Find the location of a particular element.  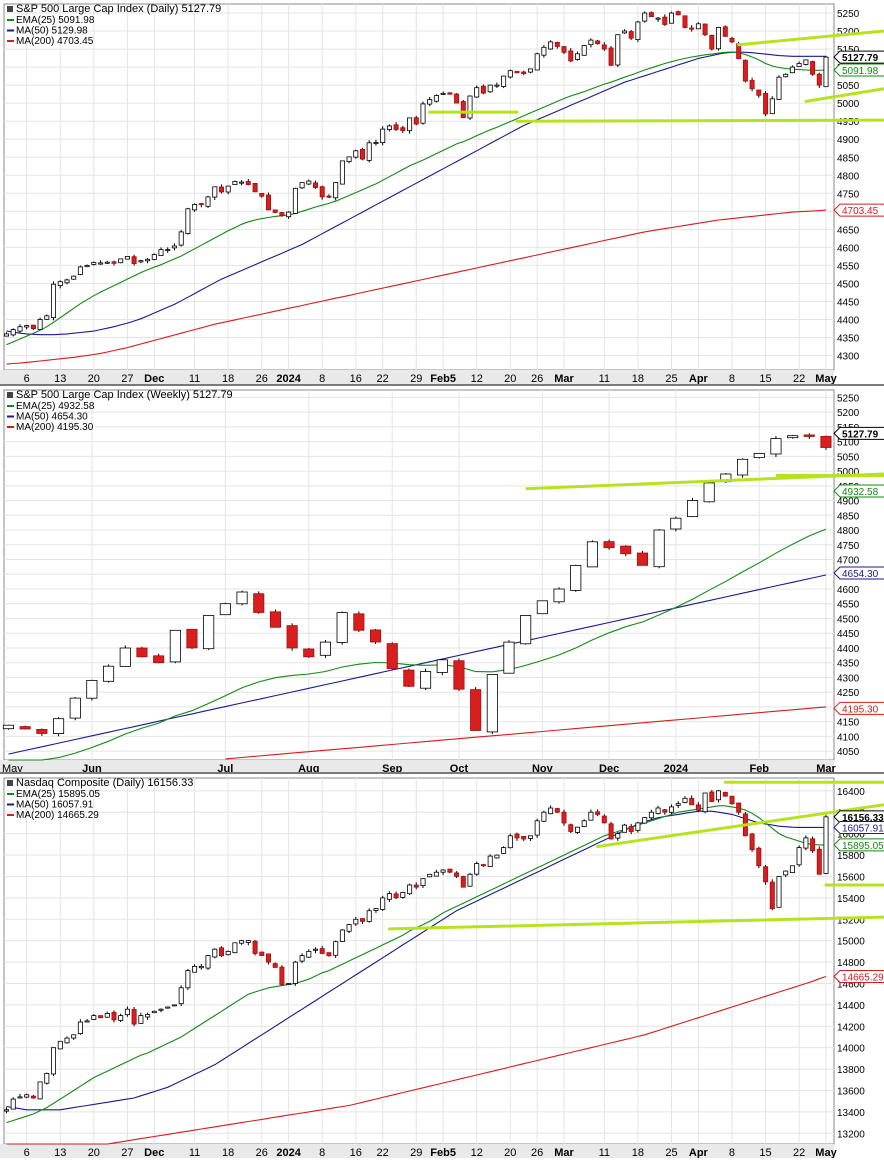

legend-entry: EMA(25) 15895.05 is located at coordinates (58, 794).